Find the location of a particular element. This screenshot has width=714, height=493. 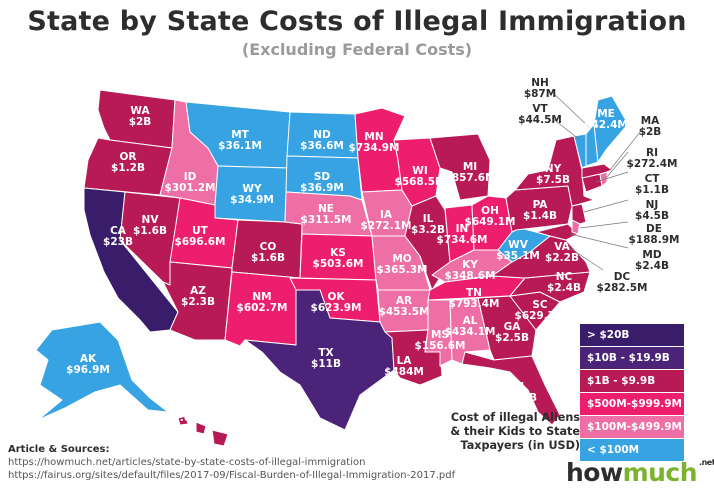

state-label-mo: MO $365.3M is located at coordinates (402, 264).